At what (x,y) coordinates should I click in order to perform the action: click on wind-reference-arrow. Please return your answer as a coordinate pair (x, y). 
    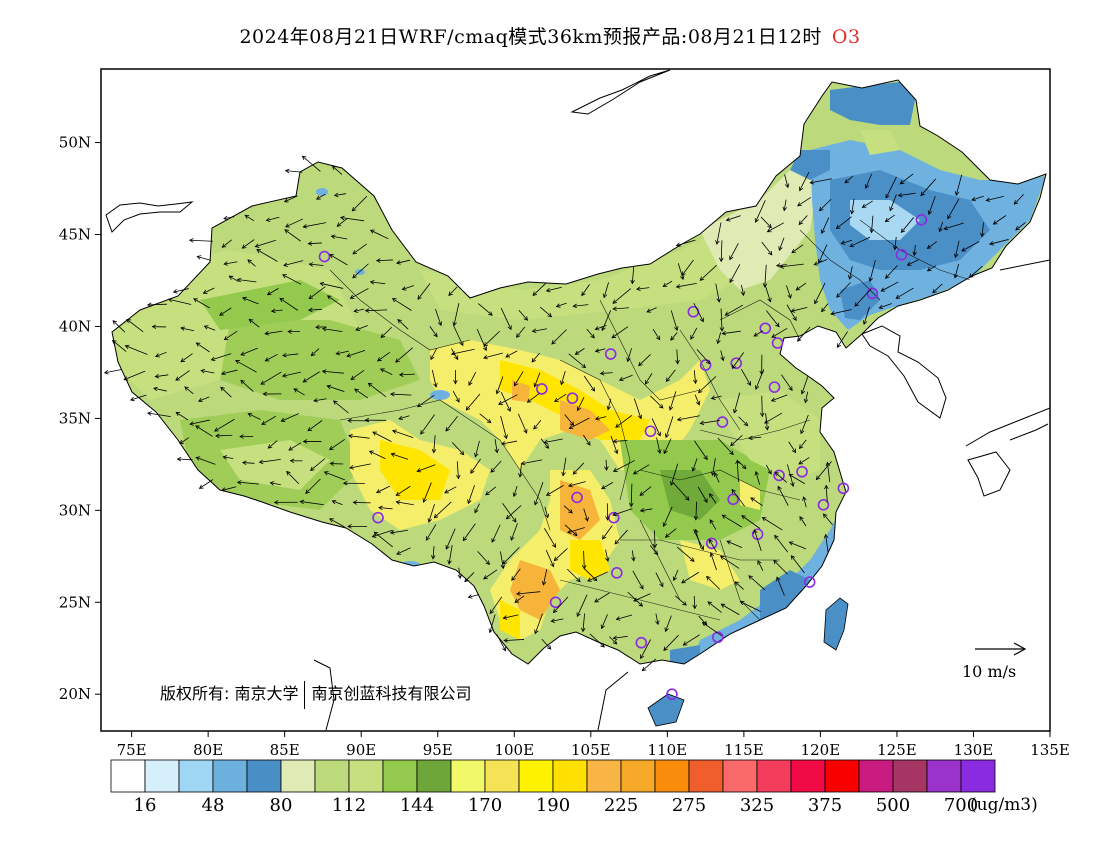
    Looking at the image, I should click on (1001, 649).